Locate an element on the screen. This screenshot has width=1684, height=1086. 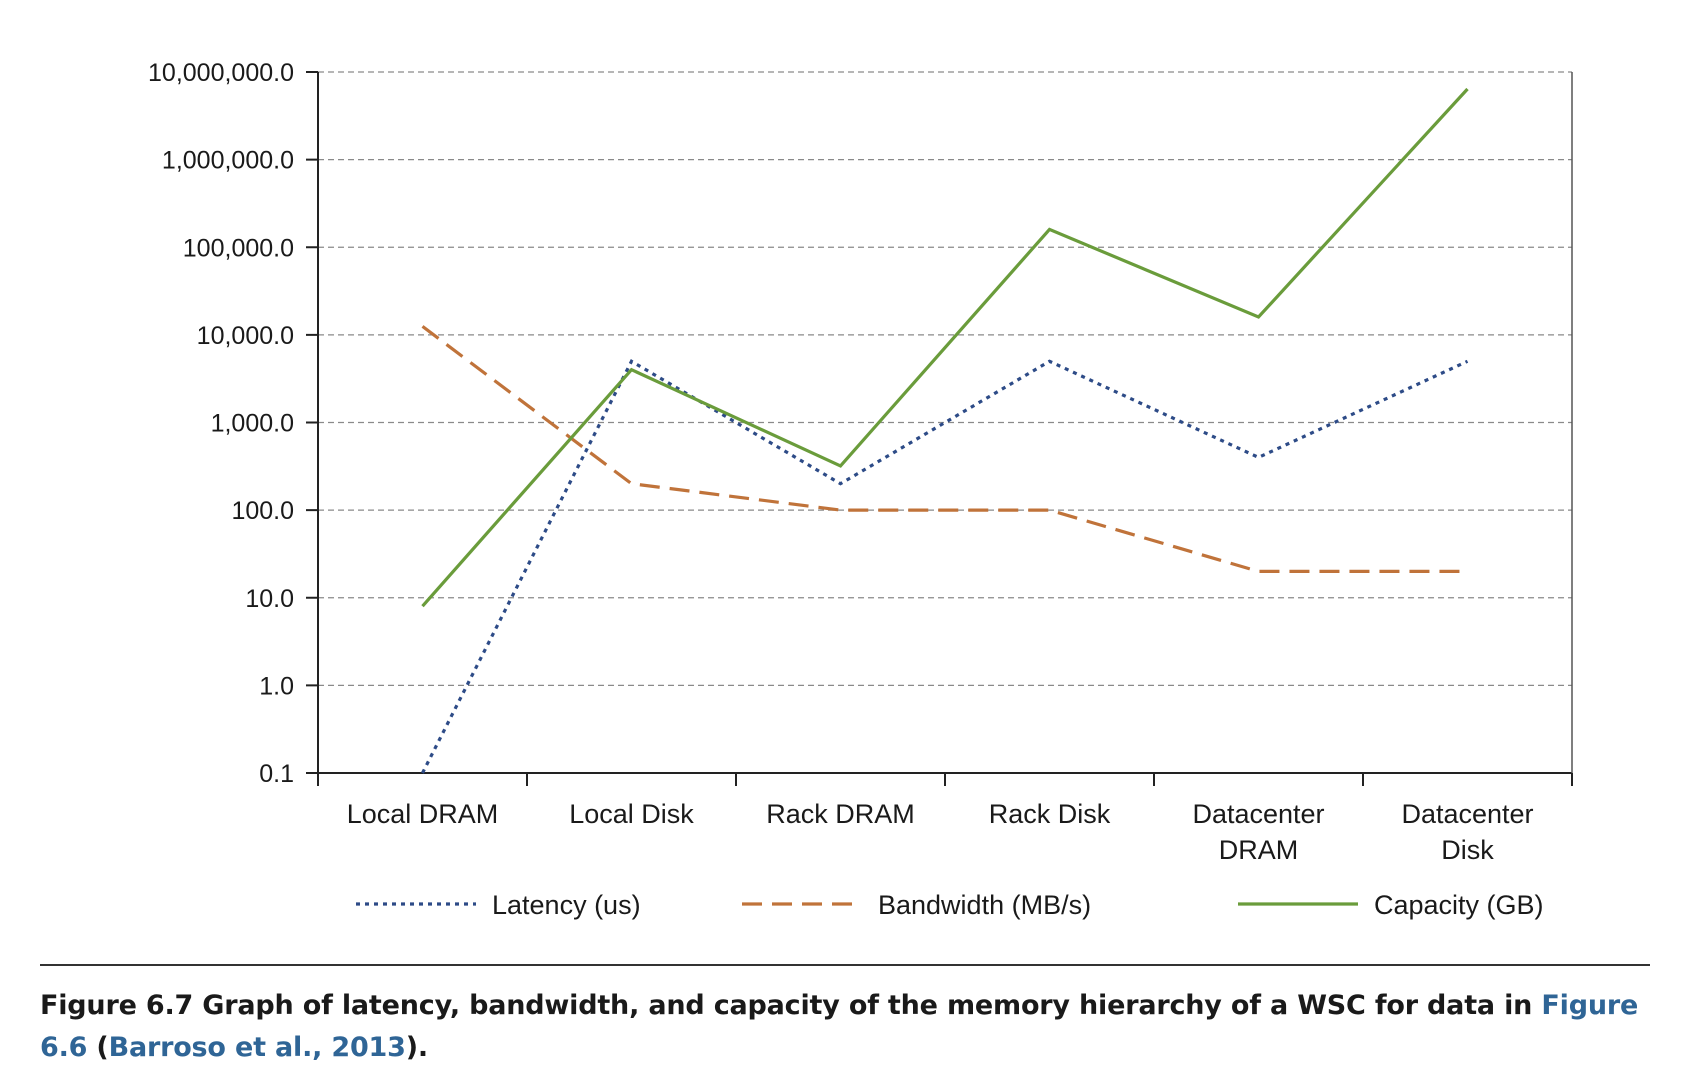
x-tick-label: Rack DRAM is located at coordinates (840, 814).